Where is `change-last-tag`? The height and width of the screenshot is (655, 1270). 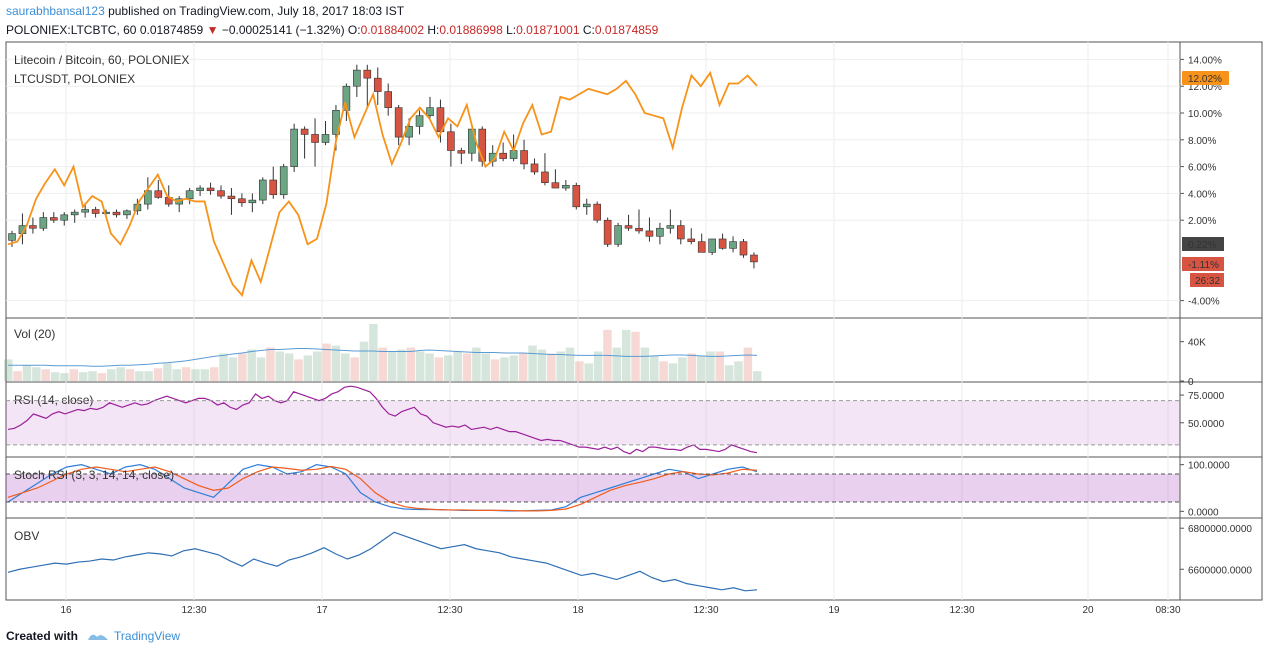
change-last-tag is located at coordinates (1203, 264).